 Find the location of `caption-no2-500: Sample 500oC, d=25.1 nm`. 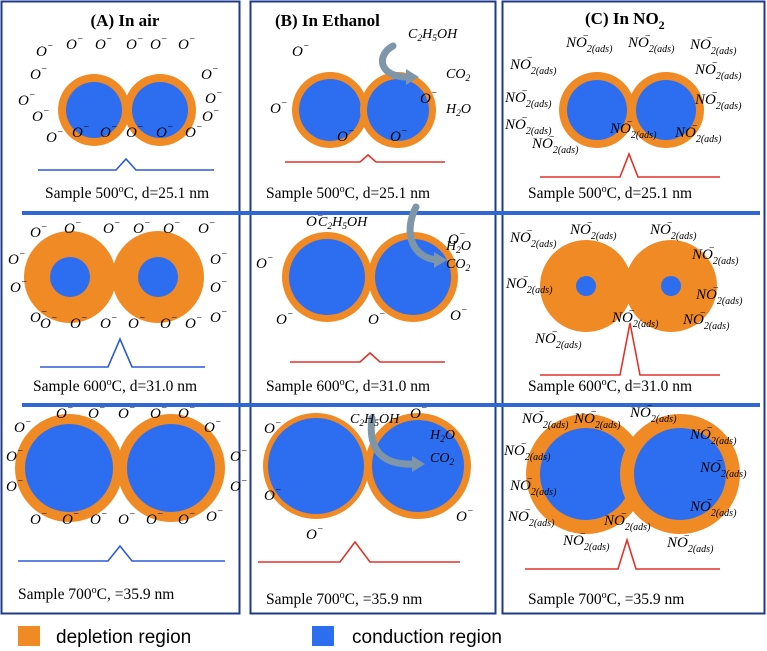

caption-no2-500: Sample 500oC, d=25.1 nm is located at coordinates (610, 193).